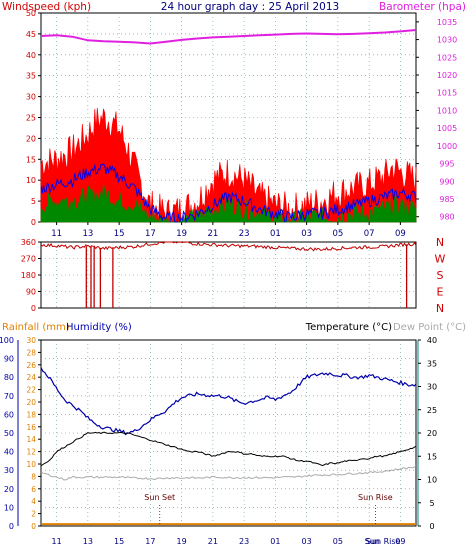  Describe the element at coordinates (213, 541) in the screenshot. I see `temperature-x-tick-label: 21` at that location.